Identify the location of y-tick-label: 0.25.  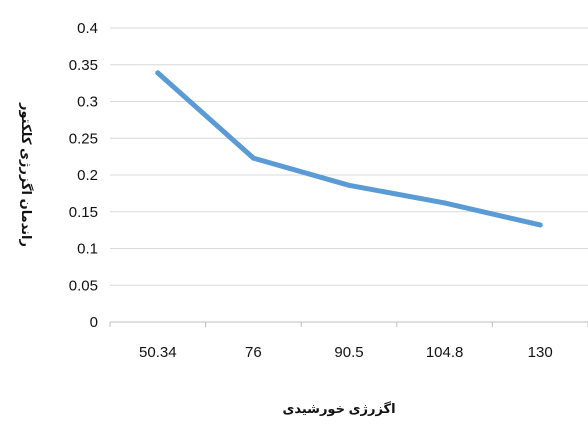
(83, 138).